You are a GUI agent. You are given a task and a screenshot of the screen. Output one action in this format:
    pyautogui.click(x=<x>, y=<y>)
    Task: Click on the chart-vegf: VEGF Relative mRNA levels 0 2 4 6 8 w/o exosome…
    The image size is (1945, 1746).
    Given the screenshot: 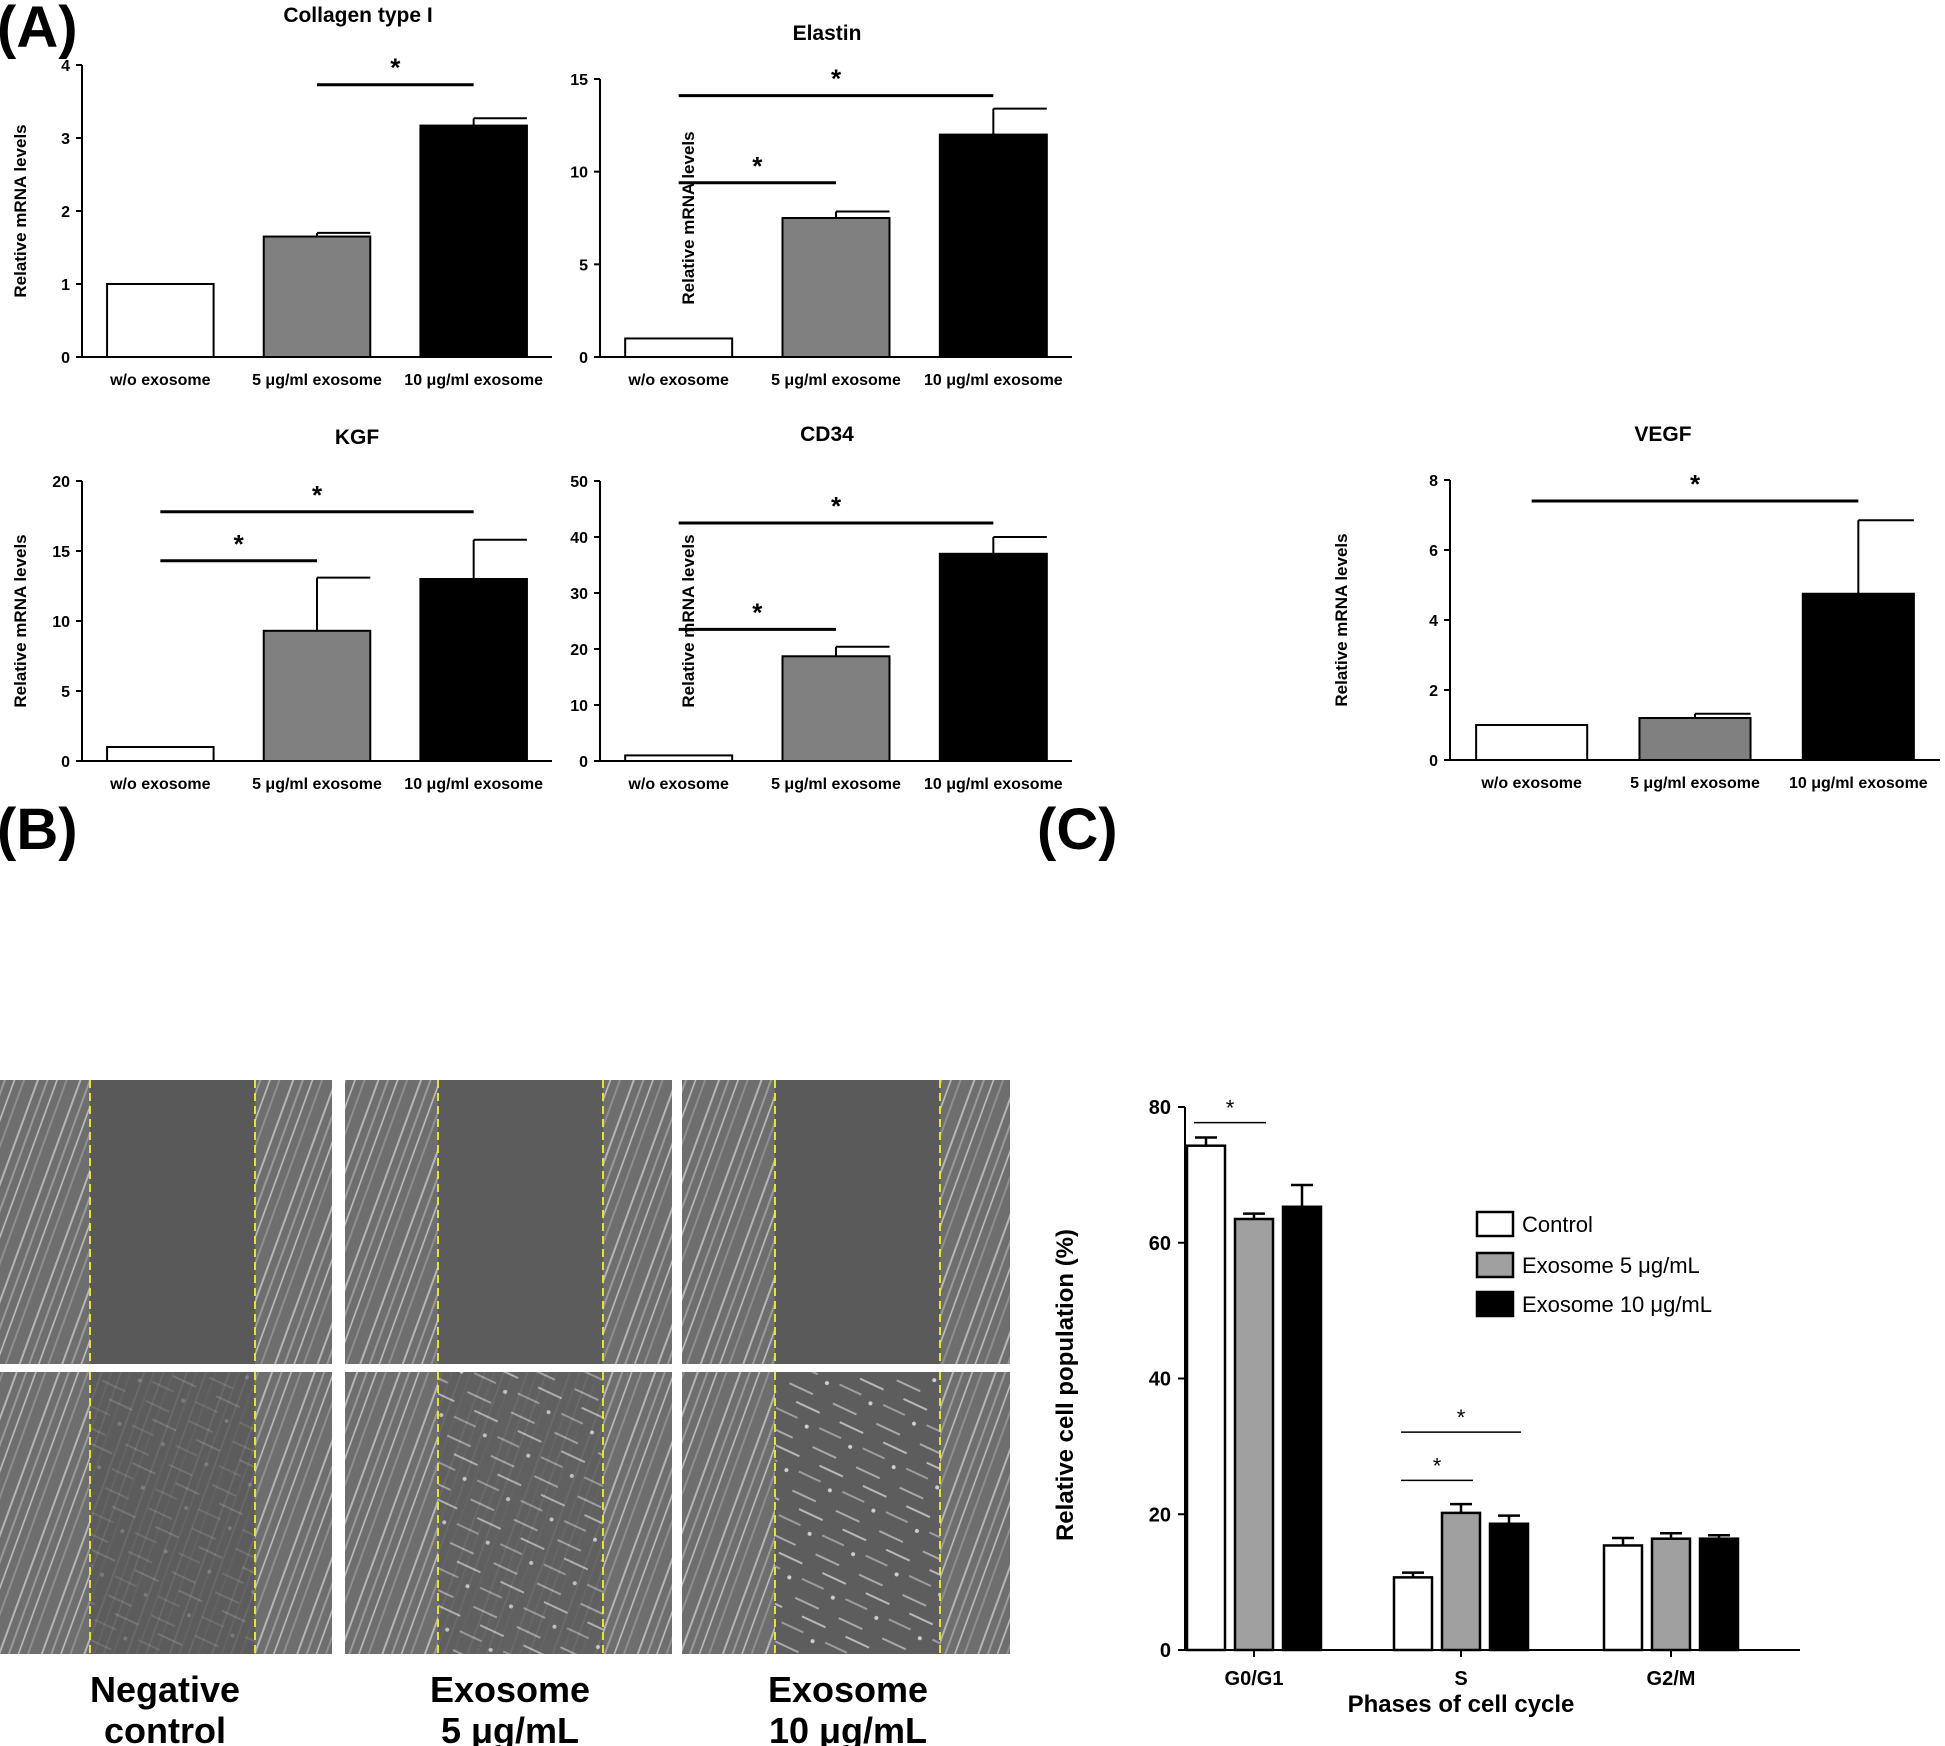 What is the action you would take?
    pyautogui.click(x=1636, y=607)
    